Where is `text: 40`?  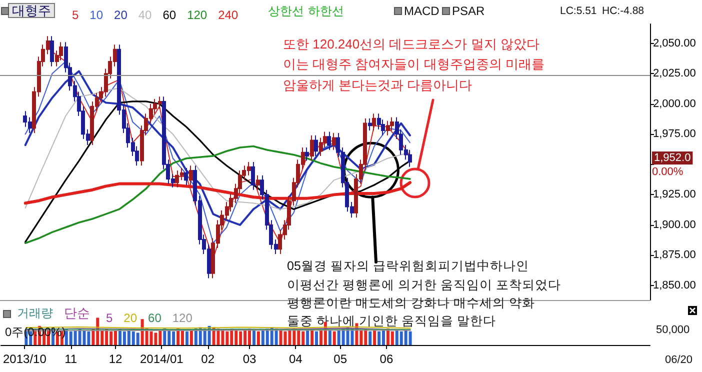
text: 40 is located at coordinates (145, 15).